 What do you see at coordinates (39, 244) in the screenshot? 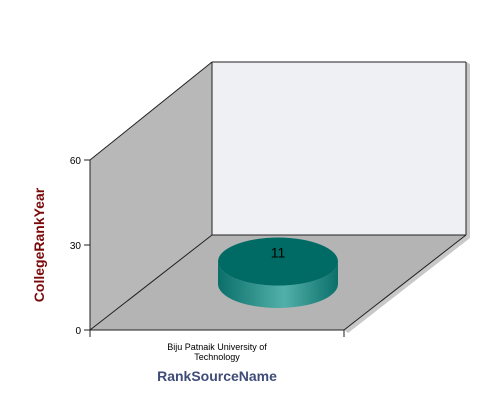
I see `y-axis-title: CollegeRankYear` at bounding box center [39, 244].